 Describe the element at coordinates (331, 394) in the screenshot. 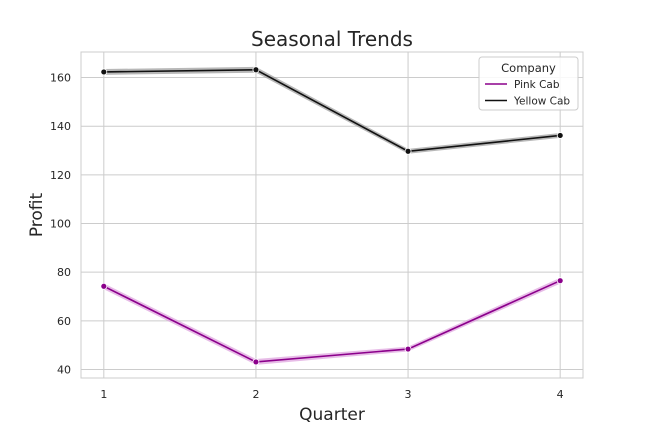

I see `x-tick-labels: 1 2 3 4` at that location.